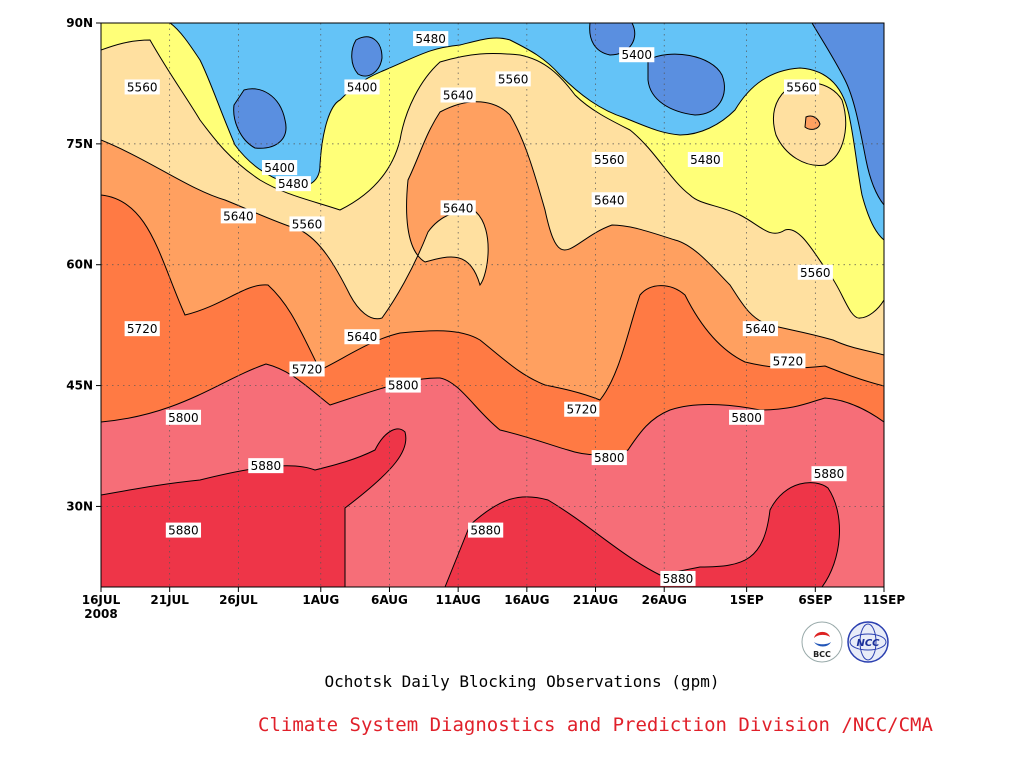 The height and width of the screenshot is (768, 1024). I want to click on ncc-logo-text: NCC, so click(868, 643).